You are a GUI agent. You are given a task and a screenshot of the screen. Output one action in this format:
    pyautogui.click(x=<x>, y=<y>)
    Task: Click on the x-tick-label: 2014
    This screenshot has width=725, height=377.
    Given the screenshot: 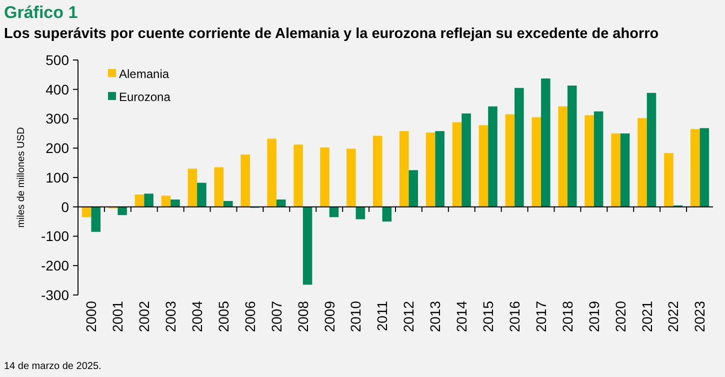 What is the action you would take?
    pyautogui.click(x=462, y=316)
    